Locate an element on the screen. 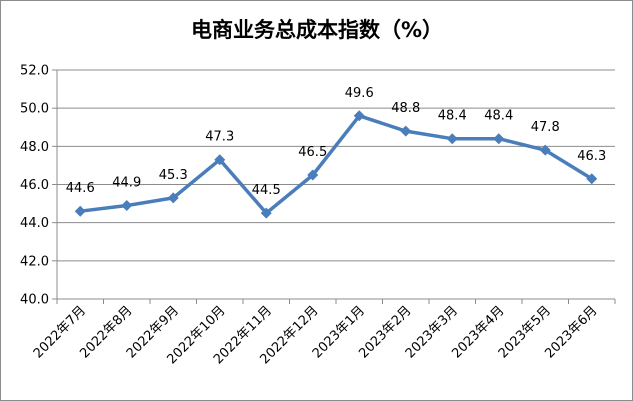  data-label: 45.3 is located at coordinates (173, 175).